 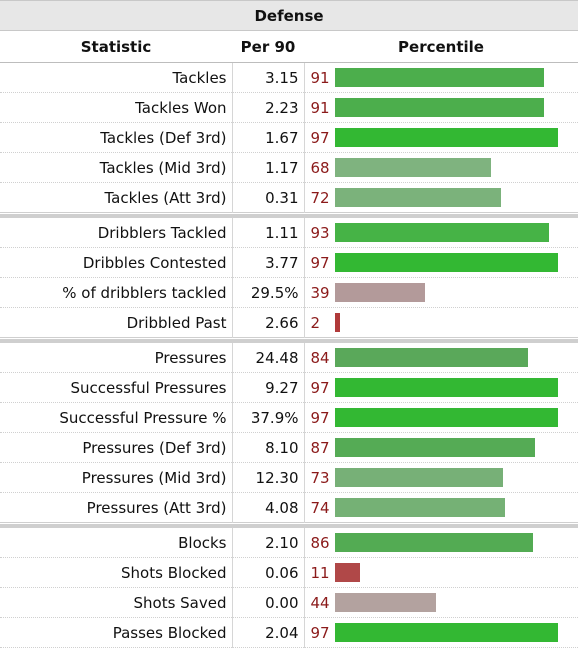 What do you see at coordinates (268, 262) in the screenshot?
I see `per90-value: 3.77` at bounding box center [268, 262].